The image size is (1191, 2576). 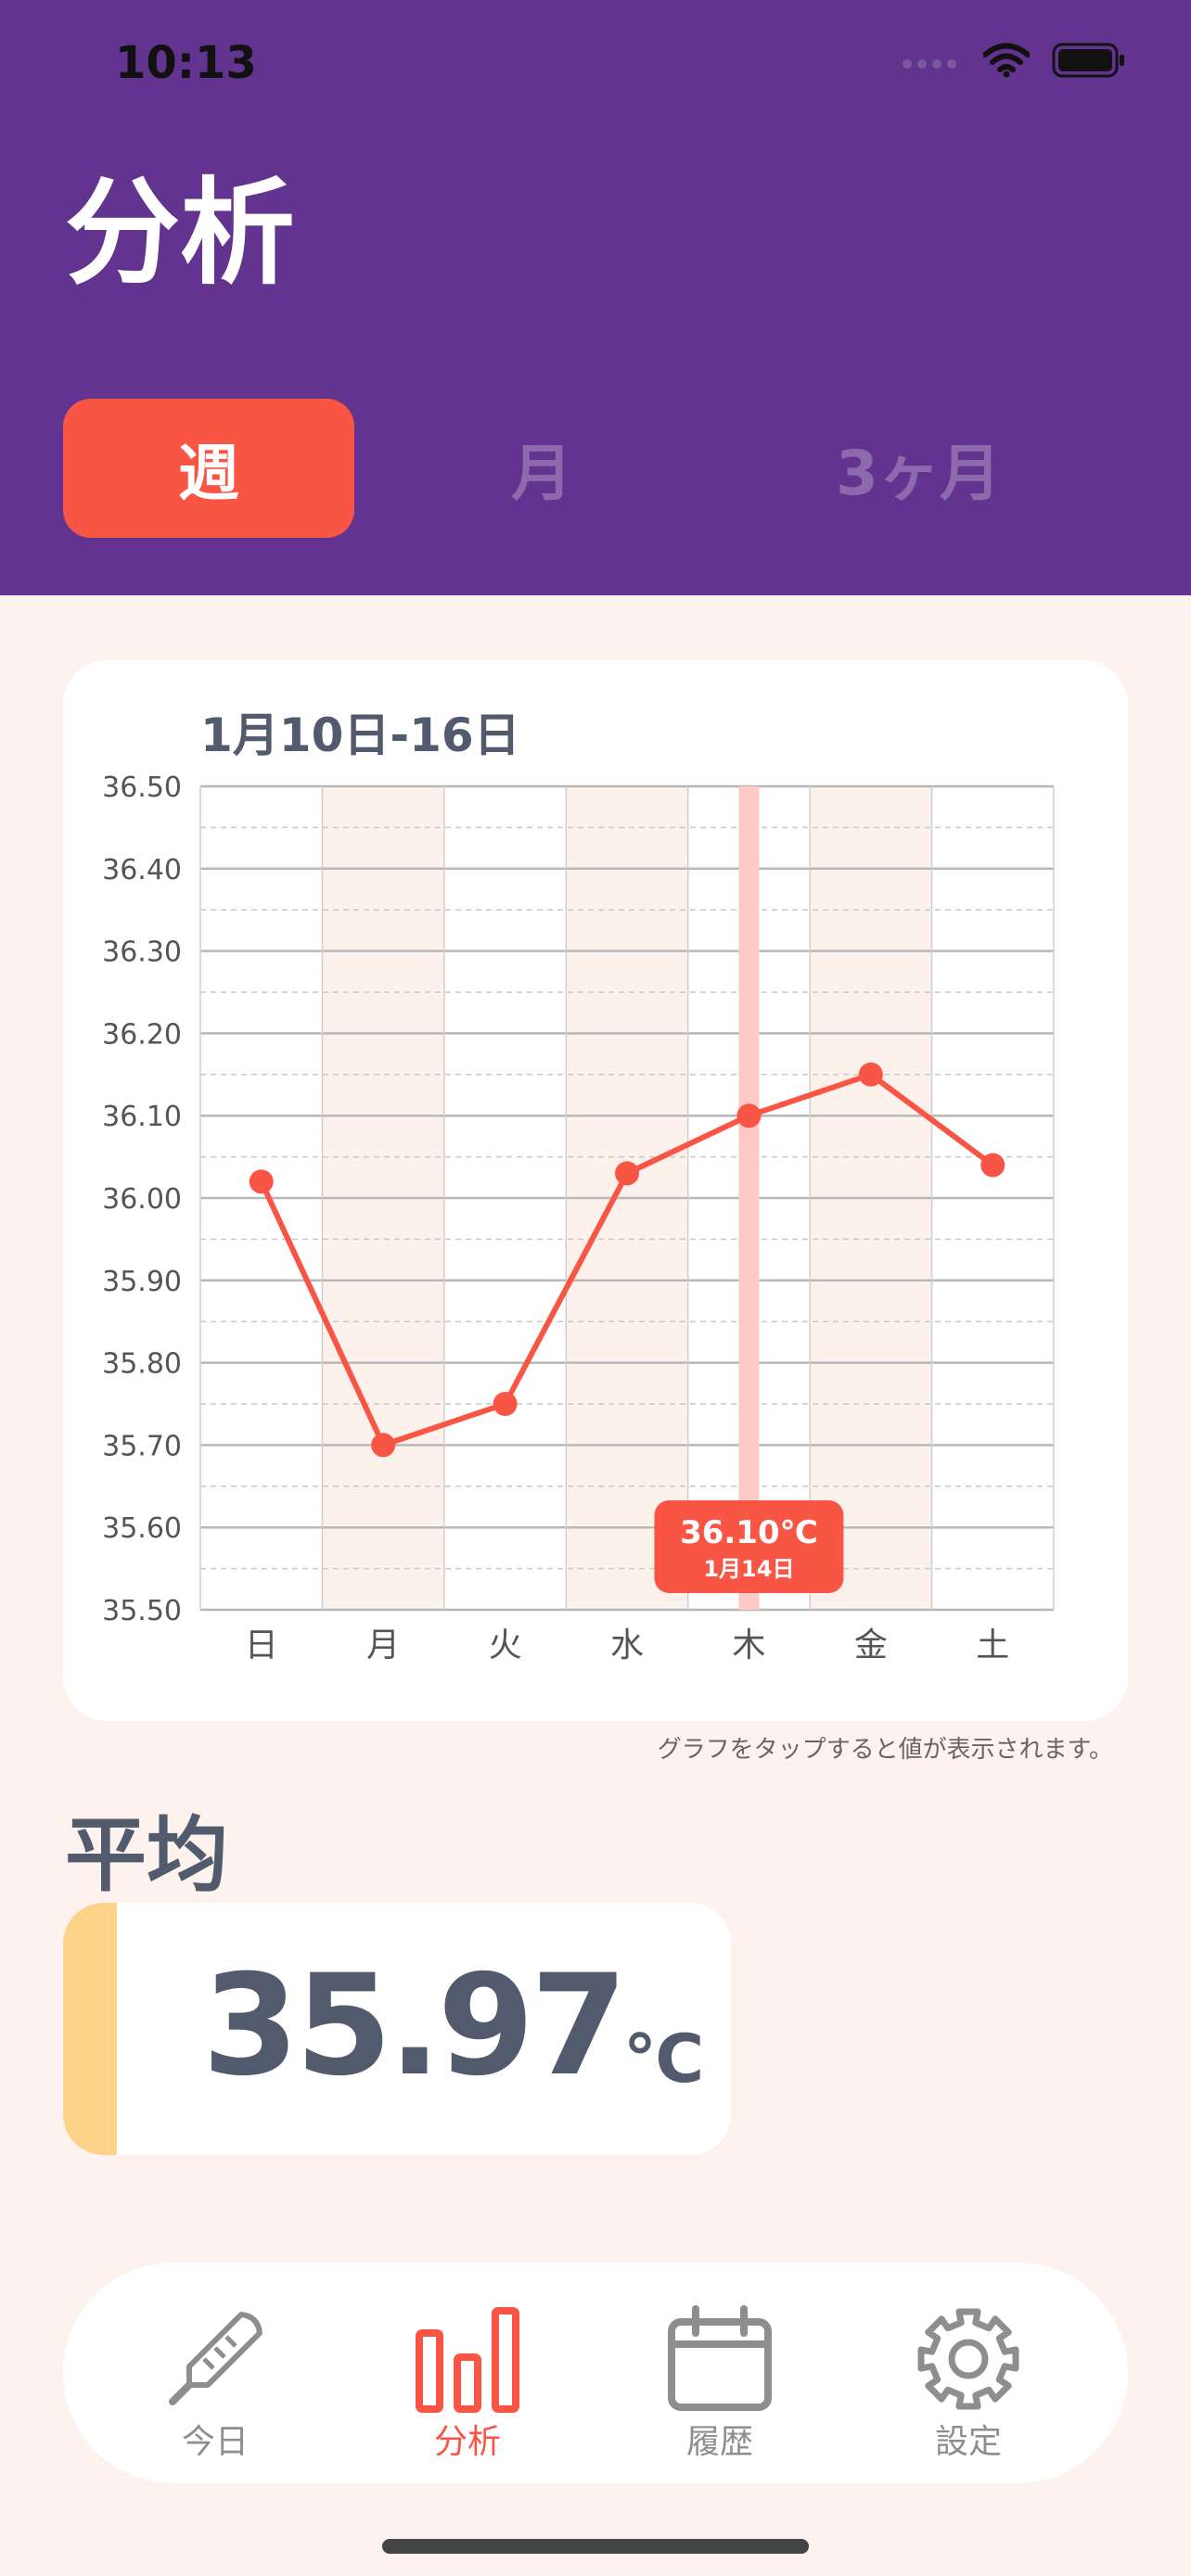 What do you see at coordinates (992, 1645) in the screenshot?
I see `x-tick-label: 土` at bounding box center [992, 1645].